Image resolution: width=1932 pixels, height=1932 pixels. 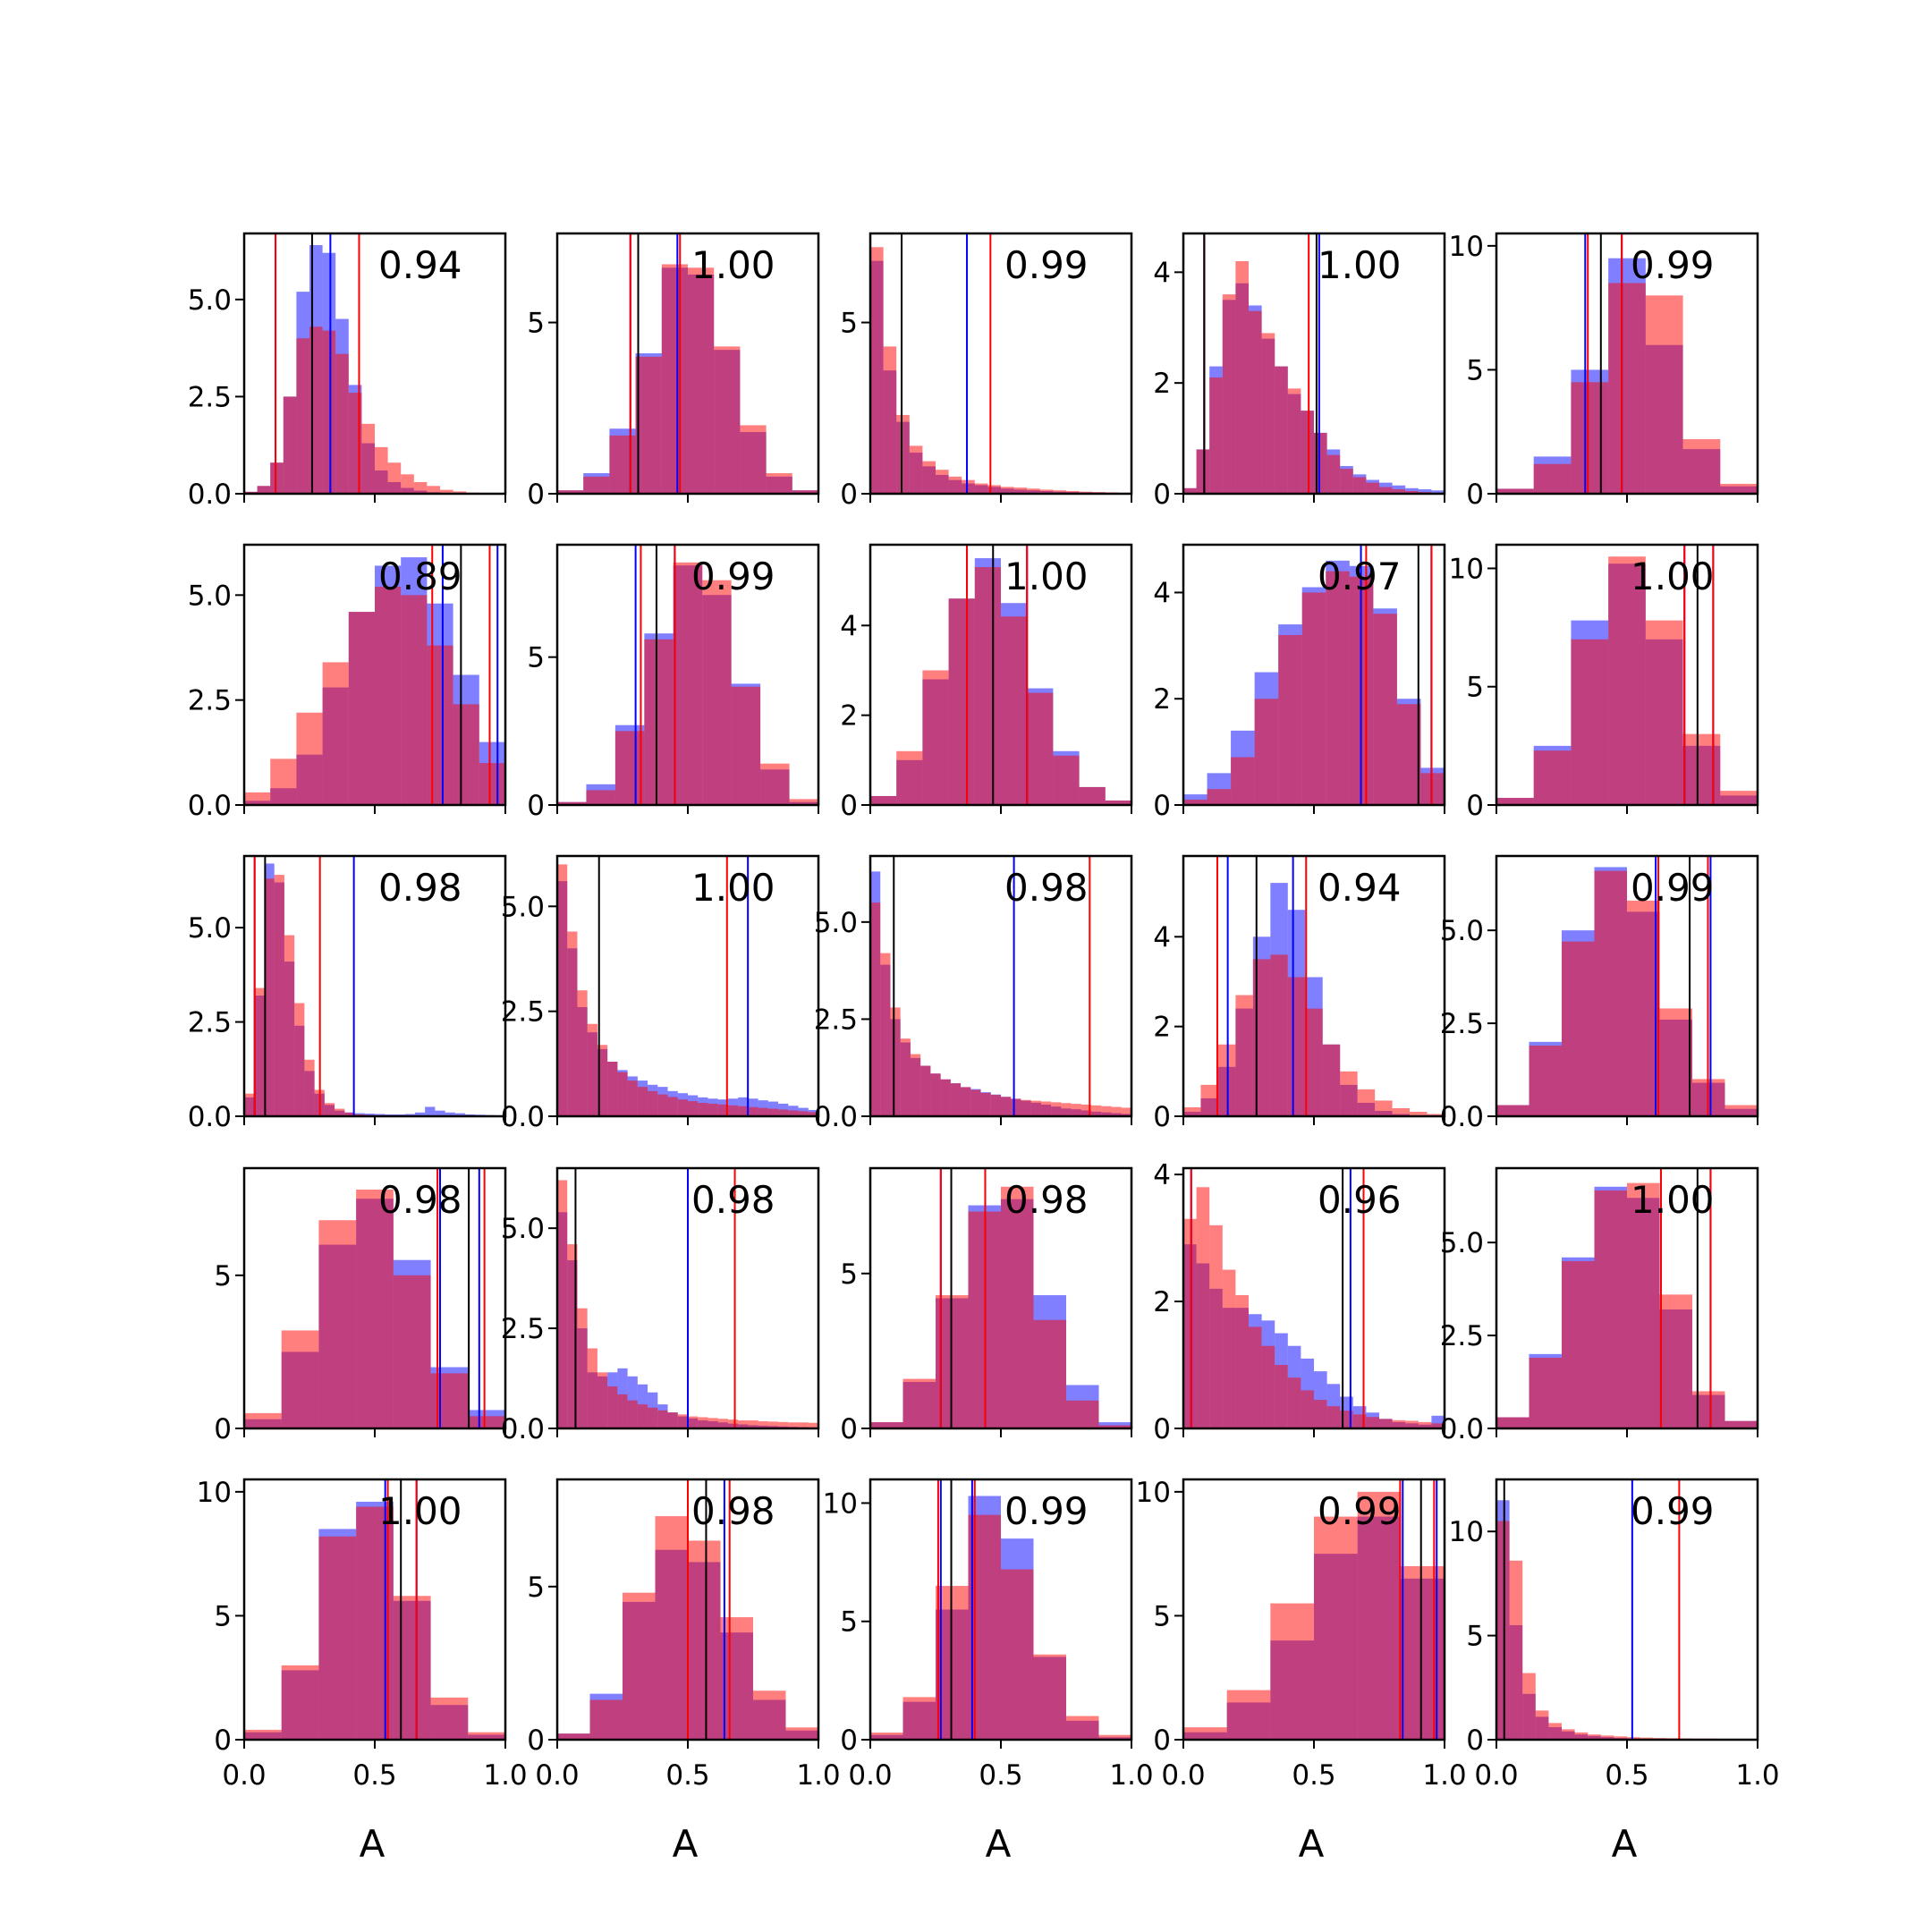 I want to click on y-tick-label: 5.0, so click(x=210, y=300).